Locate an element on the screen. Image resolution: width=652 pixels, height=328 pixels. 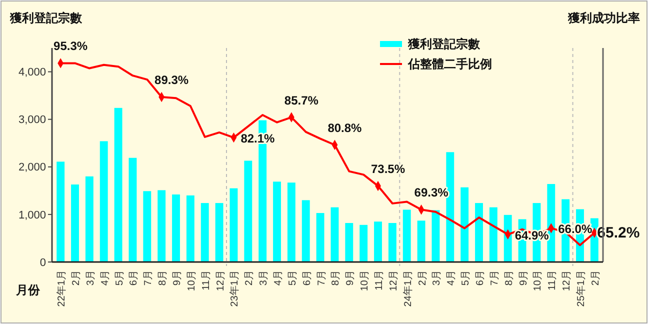
data-label: 64.9% is located at coordinates (532, 235).